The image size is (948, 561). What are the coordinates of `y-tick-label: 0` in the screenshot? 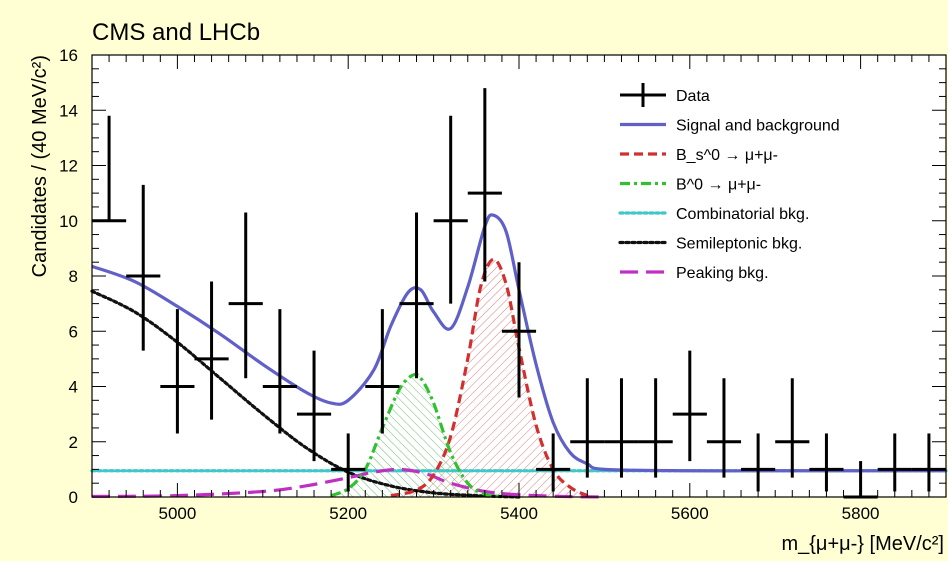 It's located at (73, 497).